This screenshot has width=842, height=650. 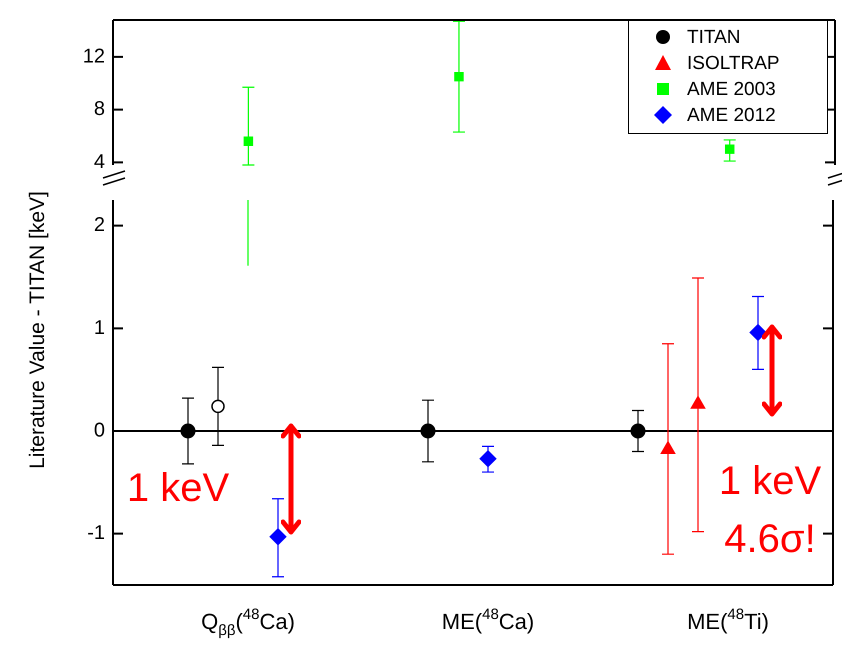 I want to click on legend-label: ISOLTRAP, so click(x=733, y=63).